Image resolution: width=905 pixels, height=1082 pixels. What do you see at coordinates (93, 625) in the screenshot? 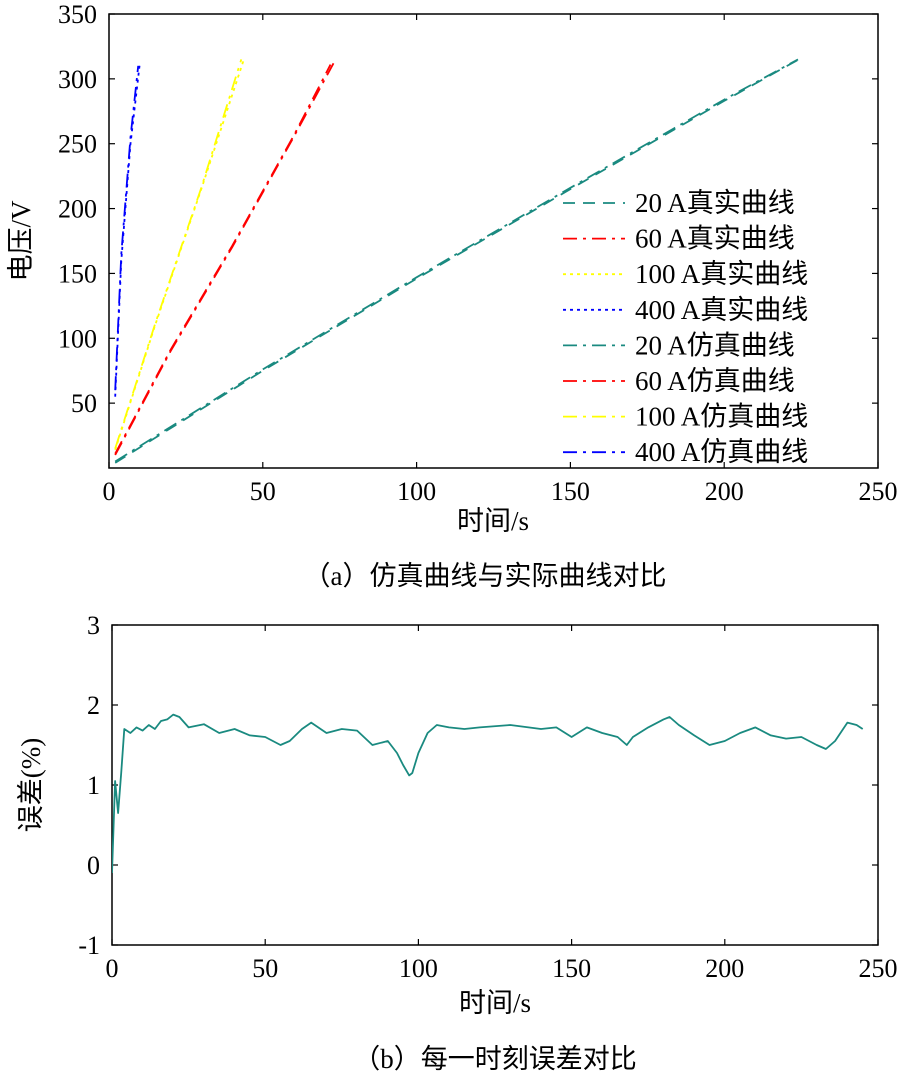
I see `y-tick-label: 3` at bounding box center [93, 625].